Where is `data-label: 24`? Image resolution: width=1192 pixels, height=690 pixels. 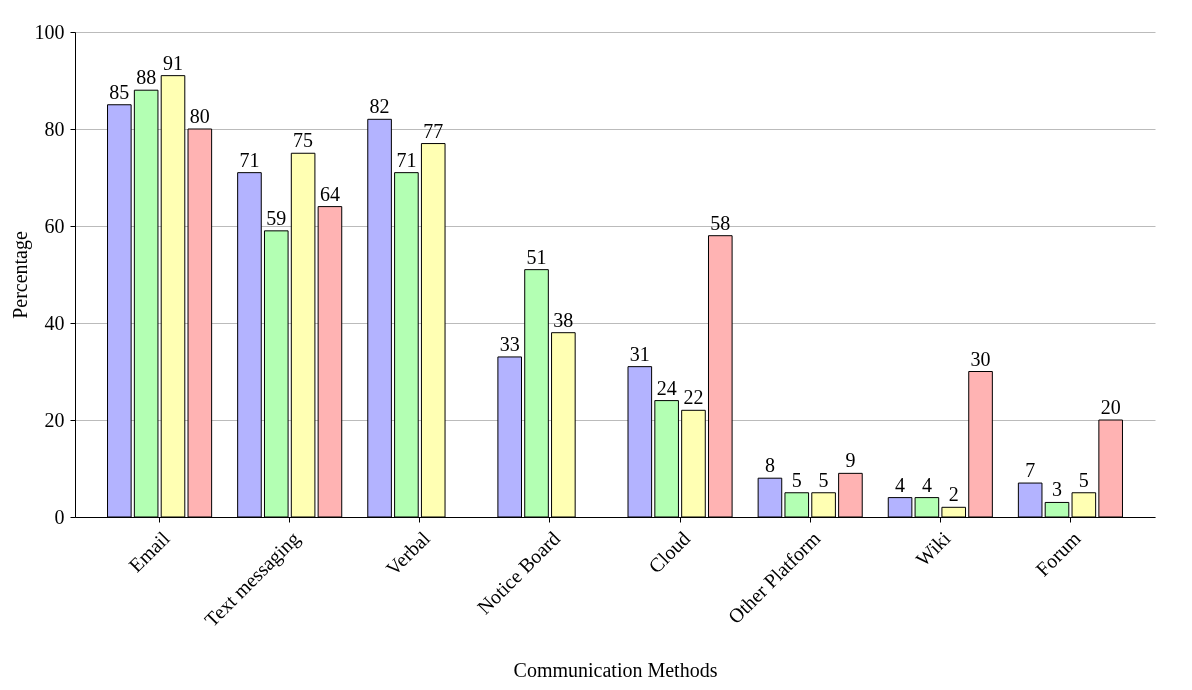
data-label: 24 is located at coordinates (666, 387).